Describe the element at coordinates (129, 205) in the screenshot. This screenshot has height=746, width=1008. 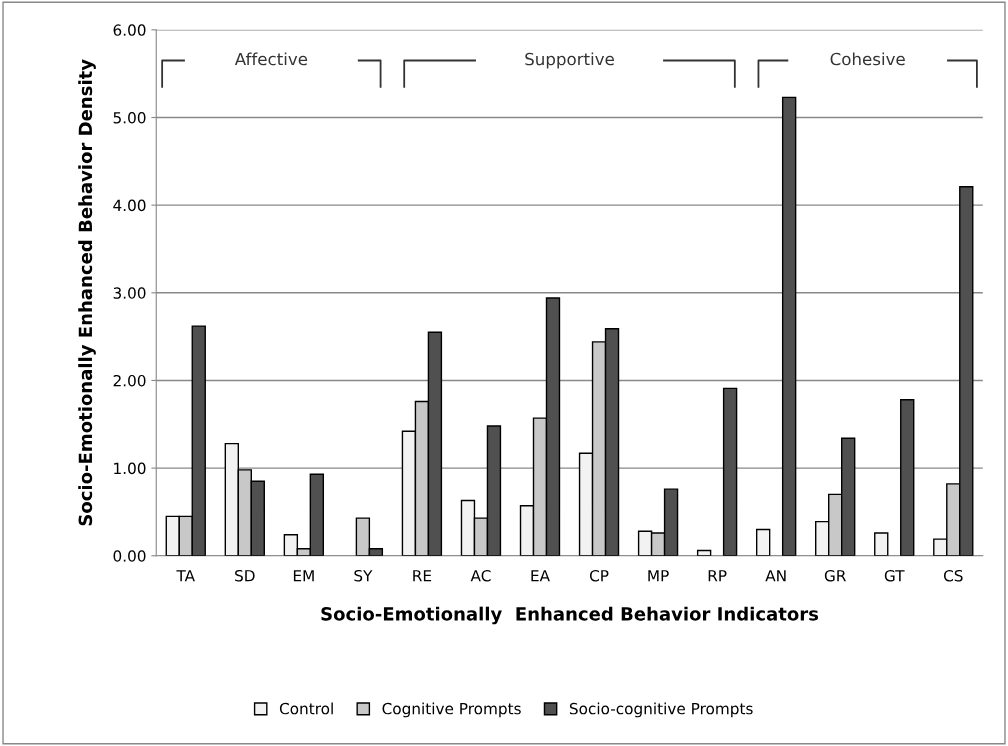
I see `y-tick-label: 4.00` at that location.